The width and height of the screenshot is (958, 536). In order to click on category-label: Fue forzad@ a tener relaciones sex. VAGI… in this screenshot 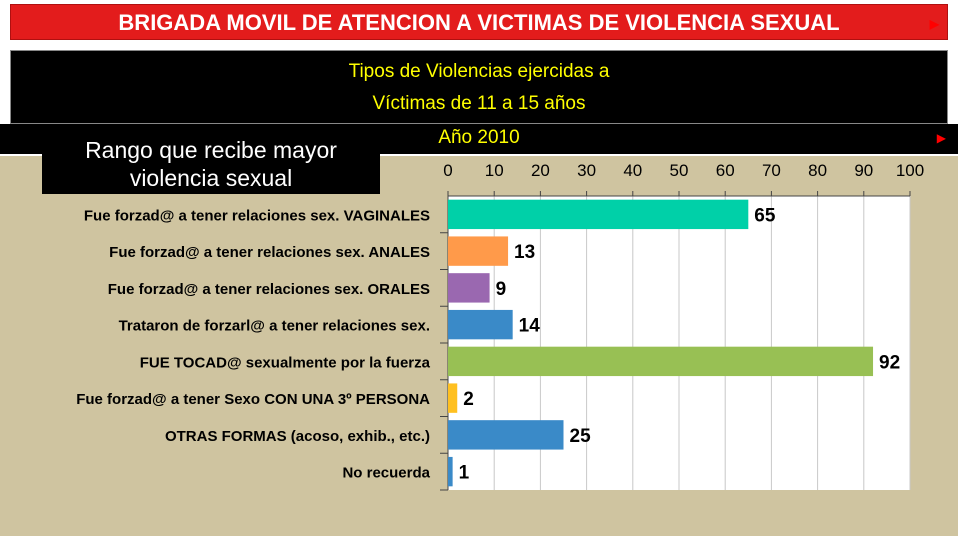, I will do `click(257, 215)`.